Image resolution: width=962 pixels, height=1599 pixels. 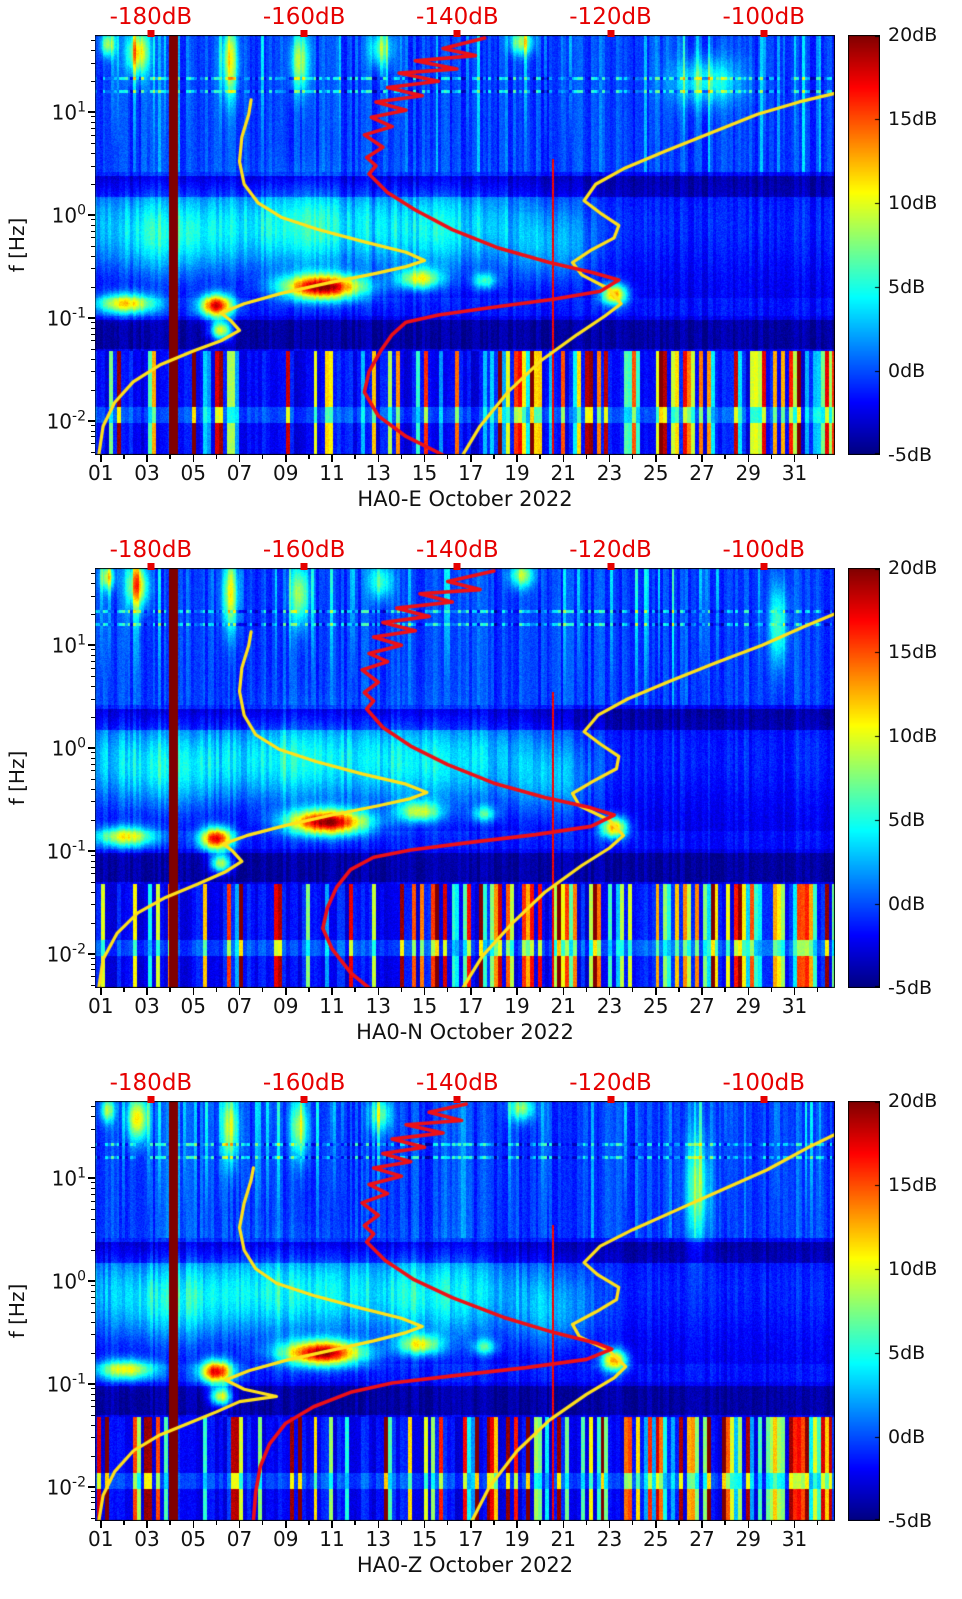 I want to click on y-tick-label: 10⁻², so click(x=66, y=1487).